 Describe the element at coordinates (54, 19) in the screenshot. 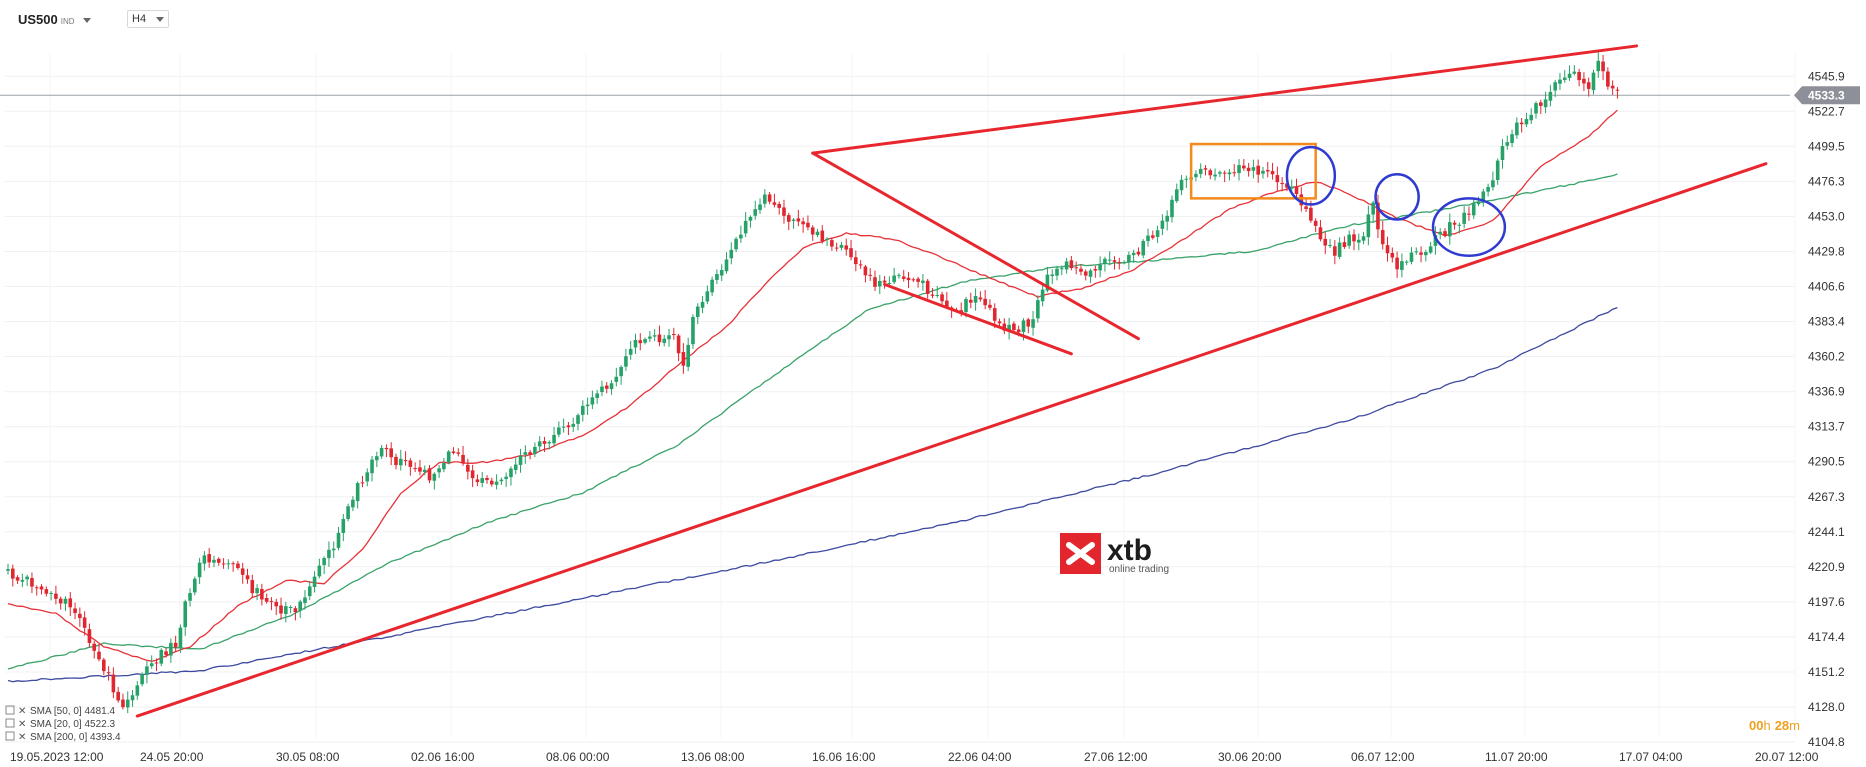

I see `symbol-selector: US500 IND` at that location.